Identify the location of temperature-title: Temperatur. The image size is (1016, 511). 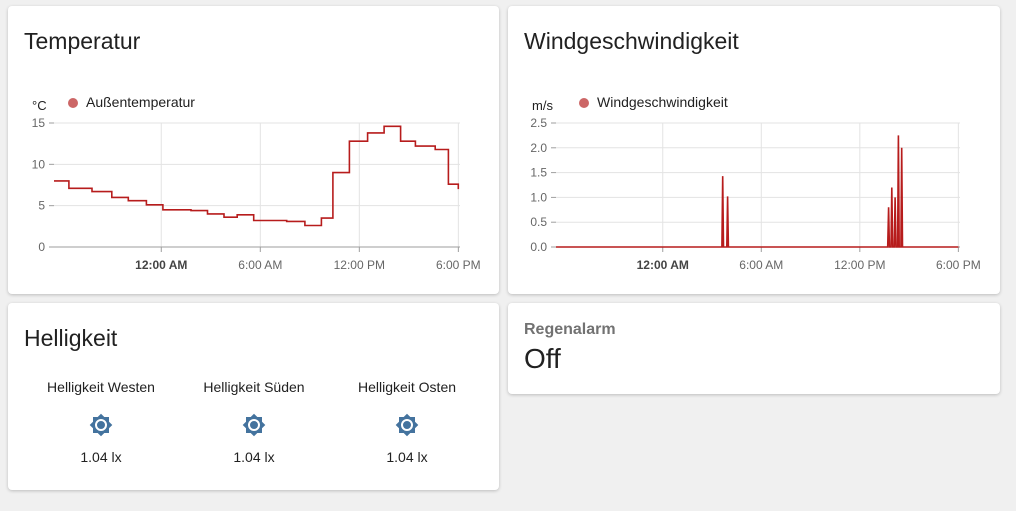
(82, 41).